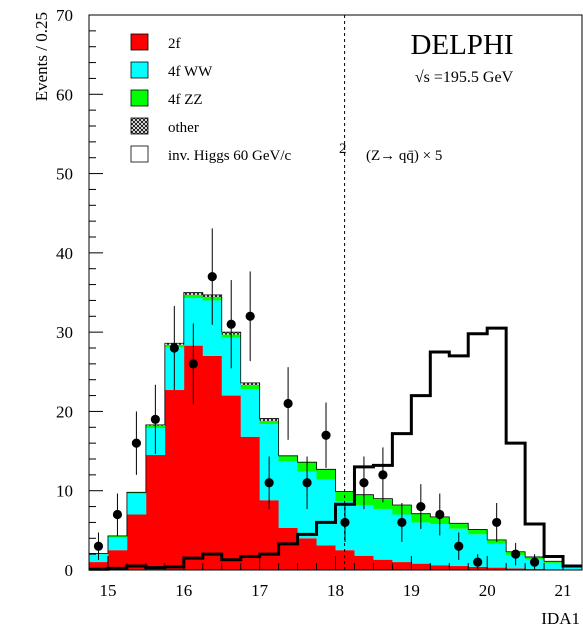 The height and width of the screenshot is (633, 583). What do you see at coordinates (411, 590) in the screenshot?
I see `x-tick-label-19: 19` at bounding box center [411, 590].